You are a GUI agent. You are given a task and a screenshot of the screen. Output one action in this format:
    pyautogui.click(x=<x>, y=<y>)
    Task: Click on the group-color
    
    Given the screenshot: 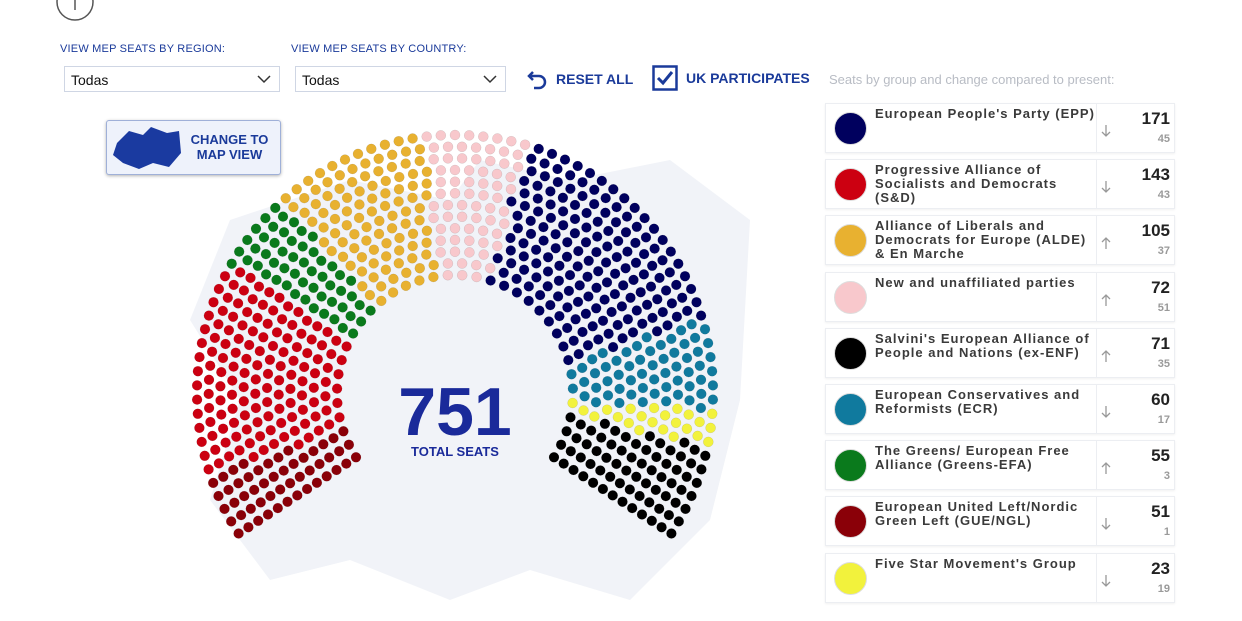 What is the action you would take?
    pyautogui.click(x=850, y=241)
    